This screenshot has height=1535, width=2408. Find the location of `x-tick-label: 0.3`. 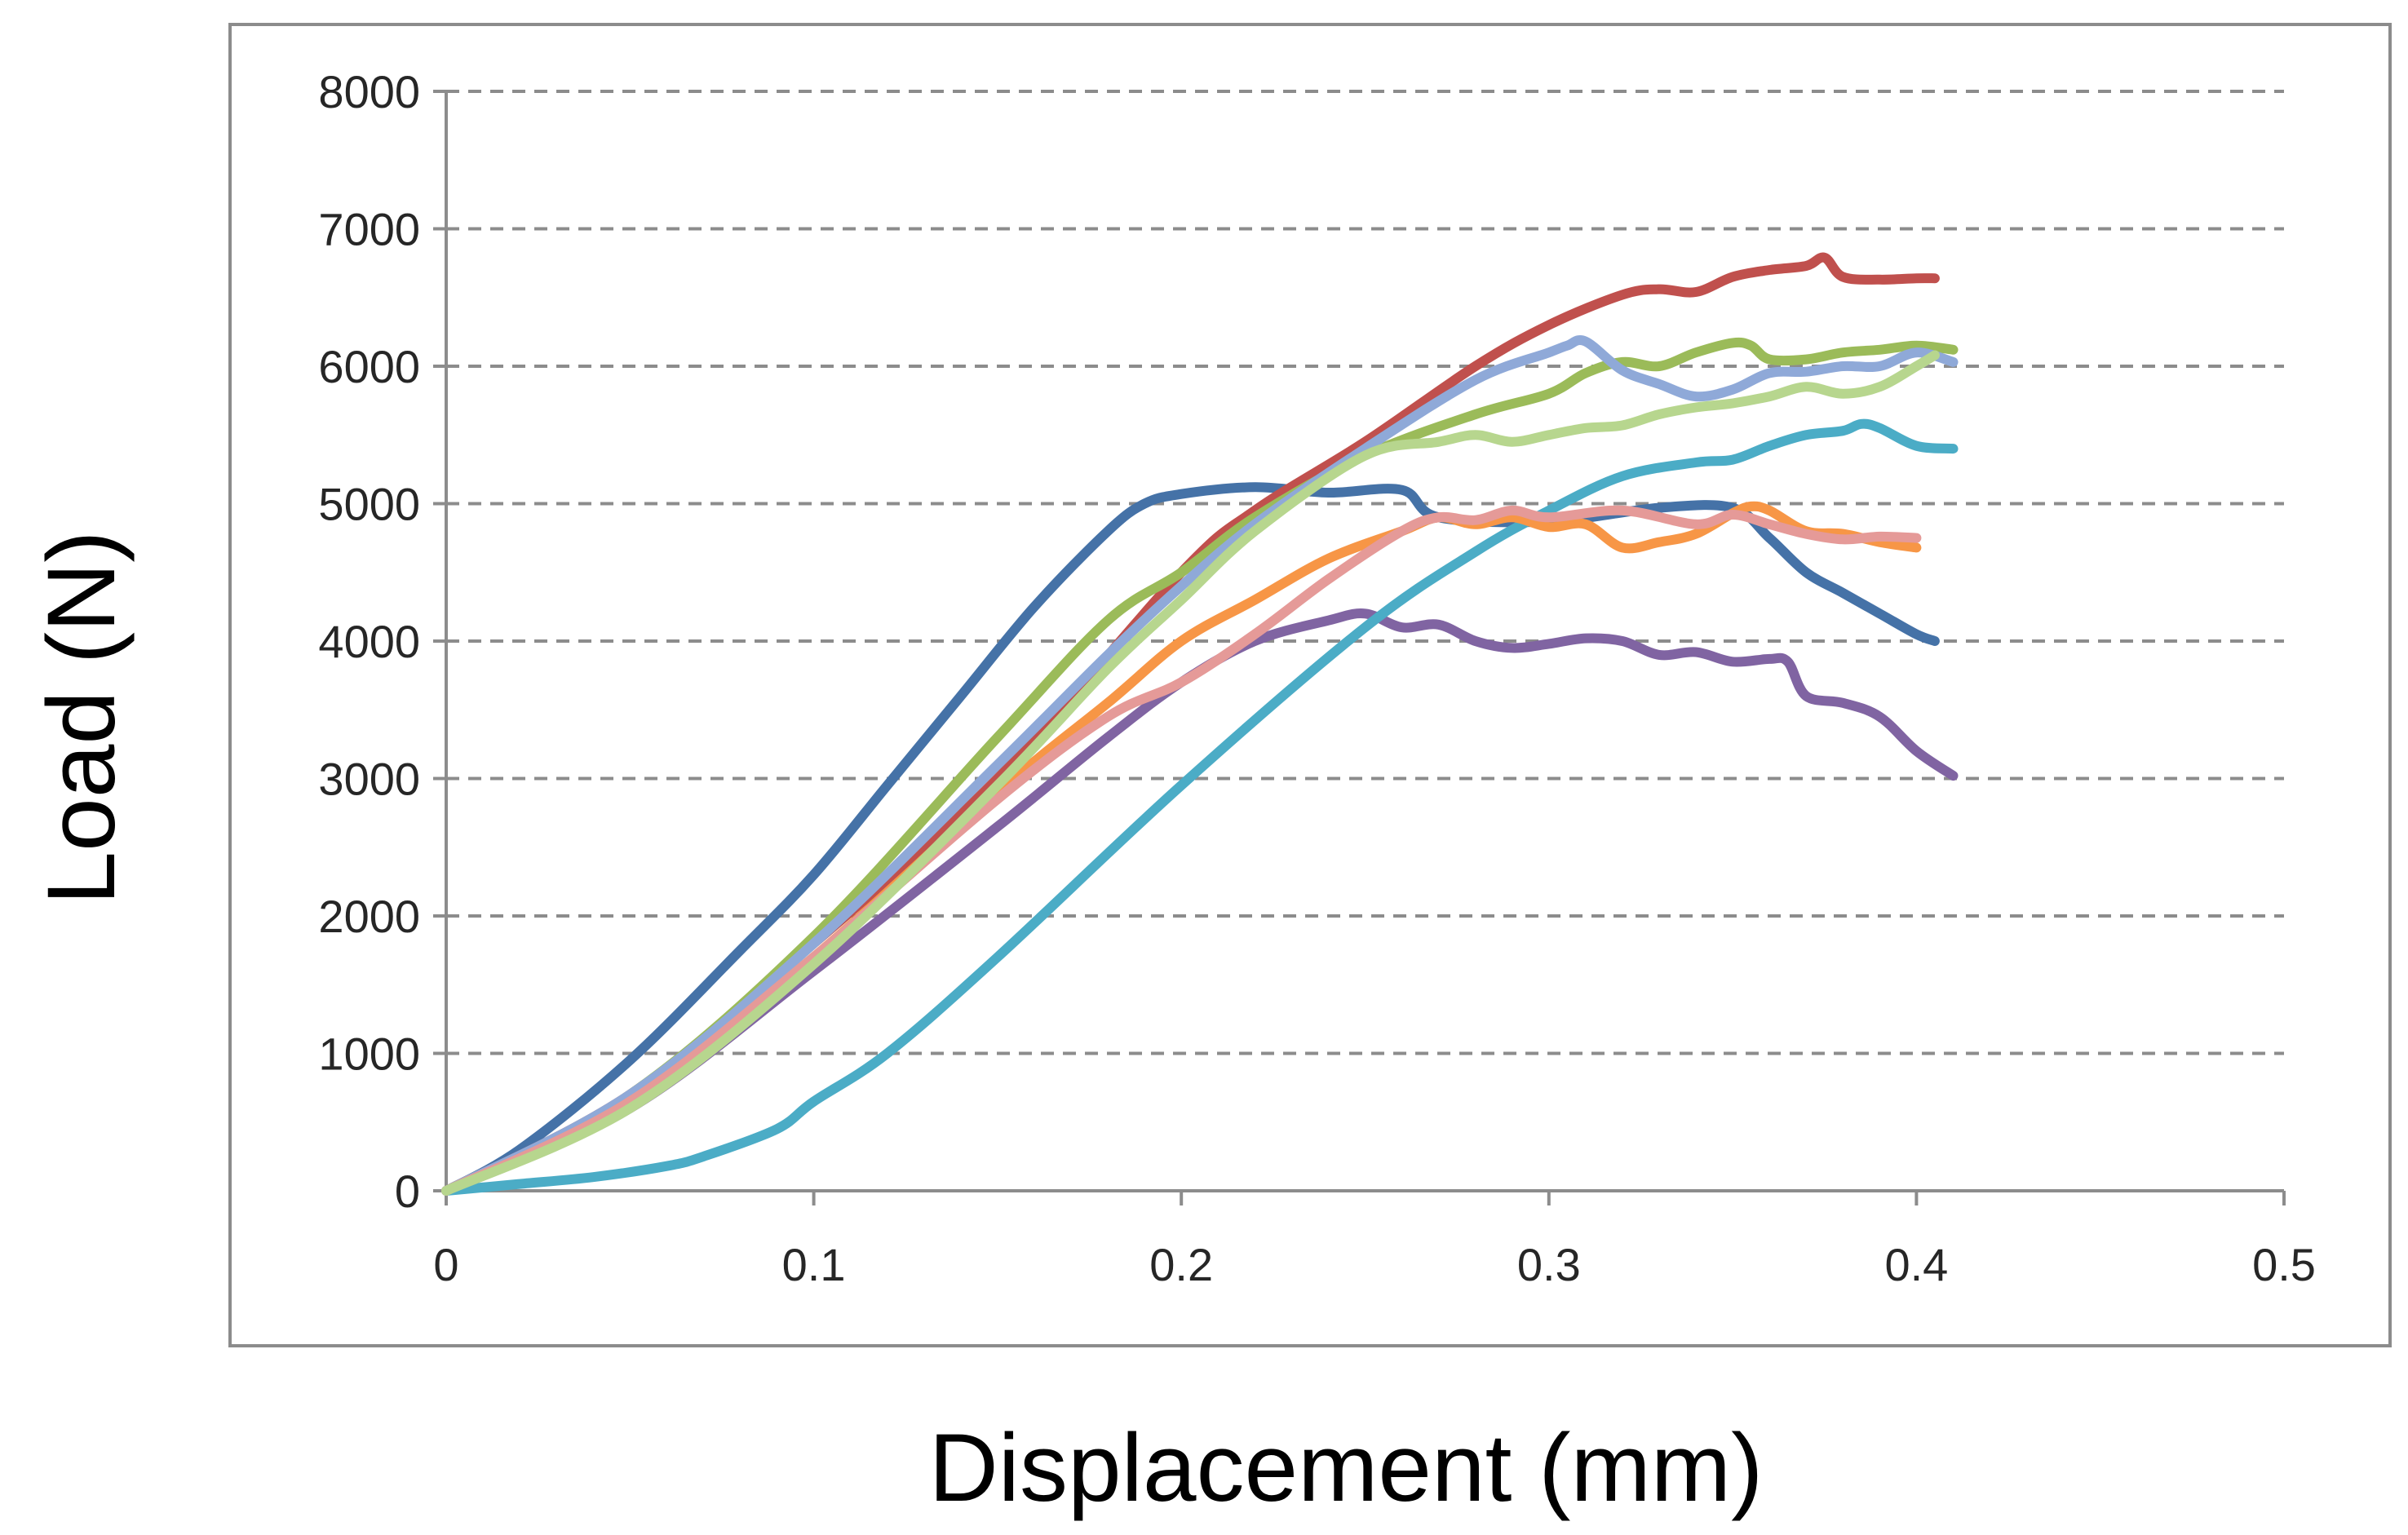

x-tick-label: 0.3 is located at coordinates (1549, 1264).